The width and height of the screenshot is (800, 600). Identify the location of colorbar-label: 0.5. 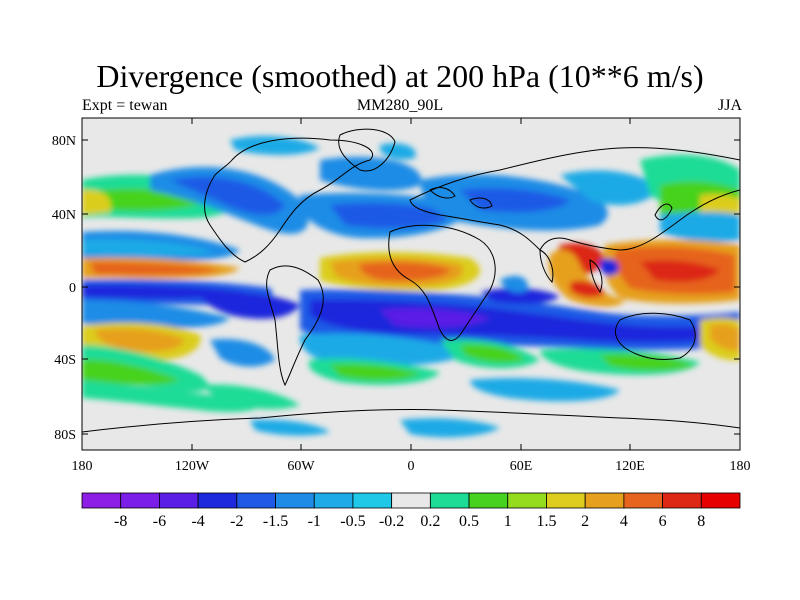
(469, 521).